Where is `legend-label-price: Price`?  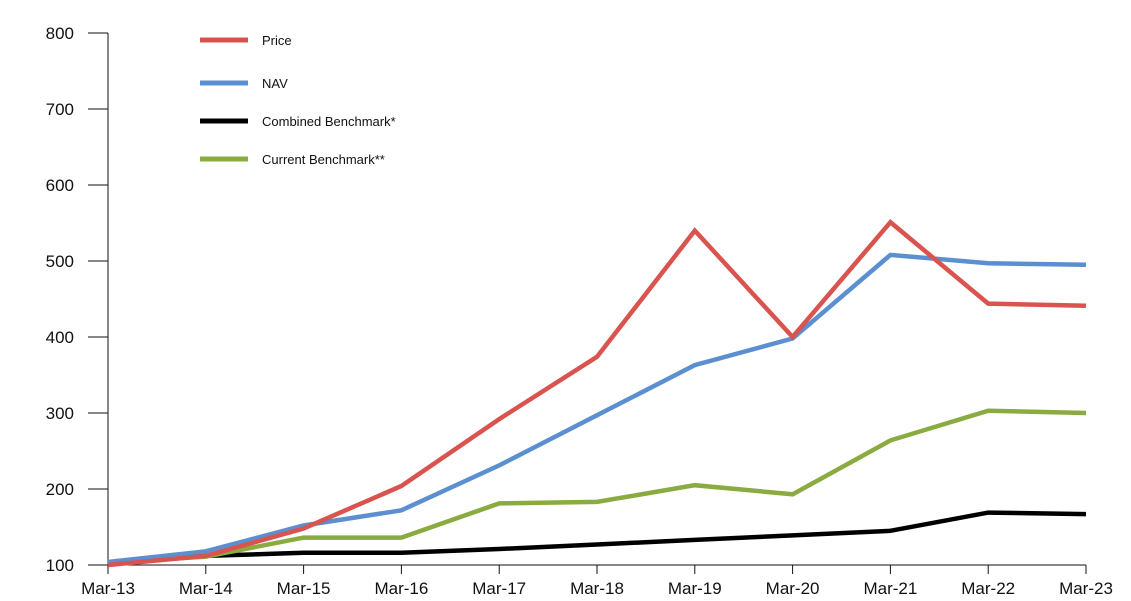 legend-label-price: Price is located at coordinates (277, 40).